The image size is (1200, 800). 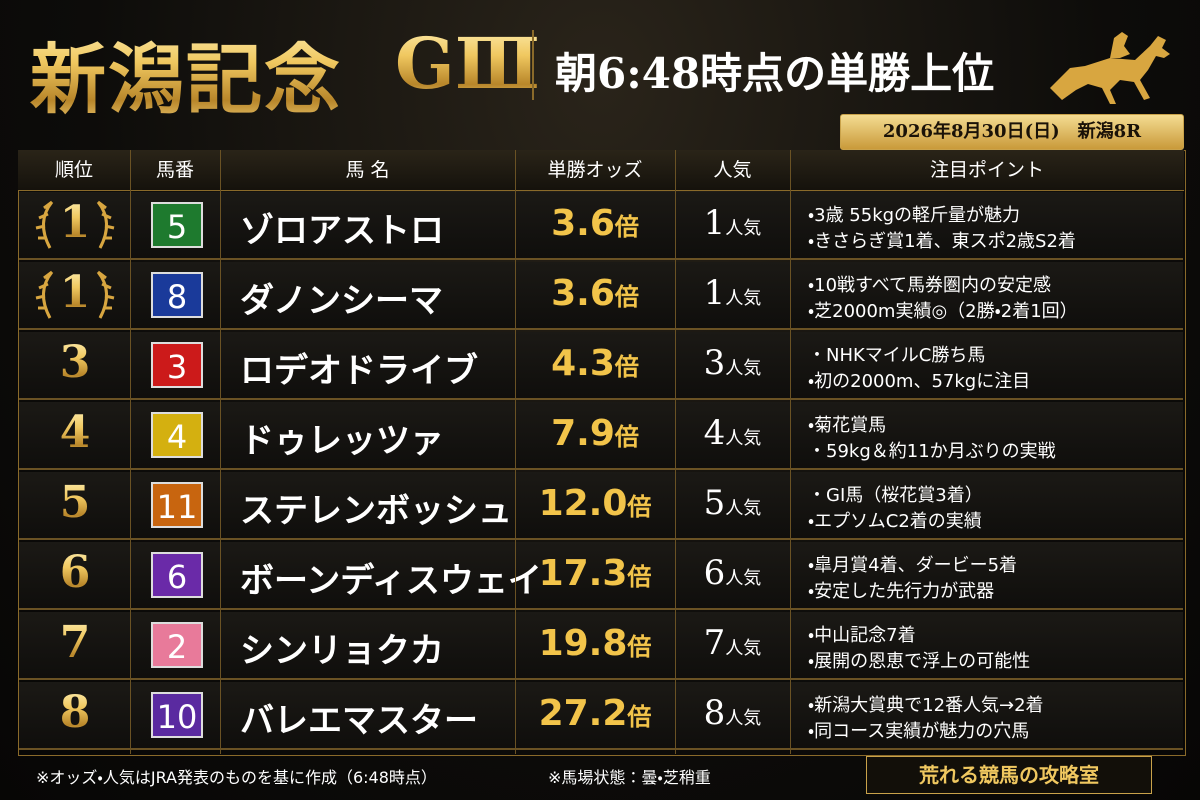 I want to click on odds-value: 3.6, so click(x=583, y=223).